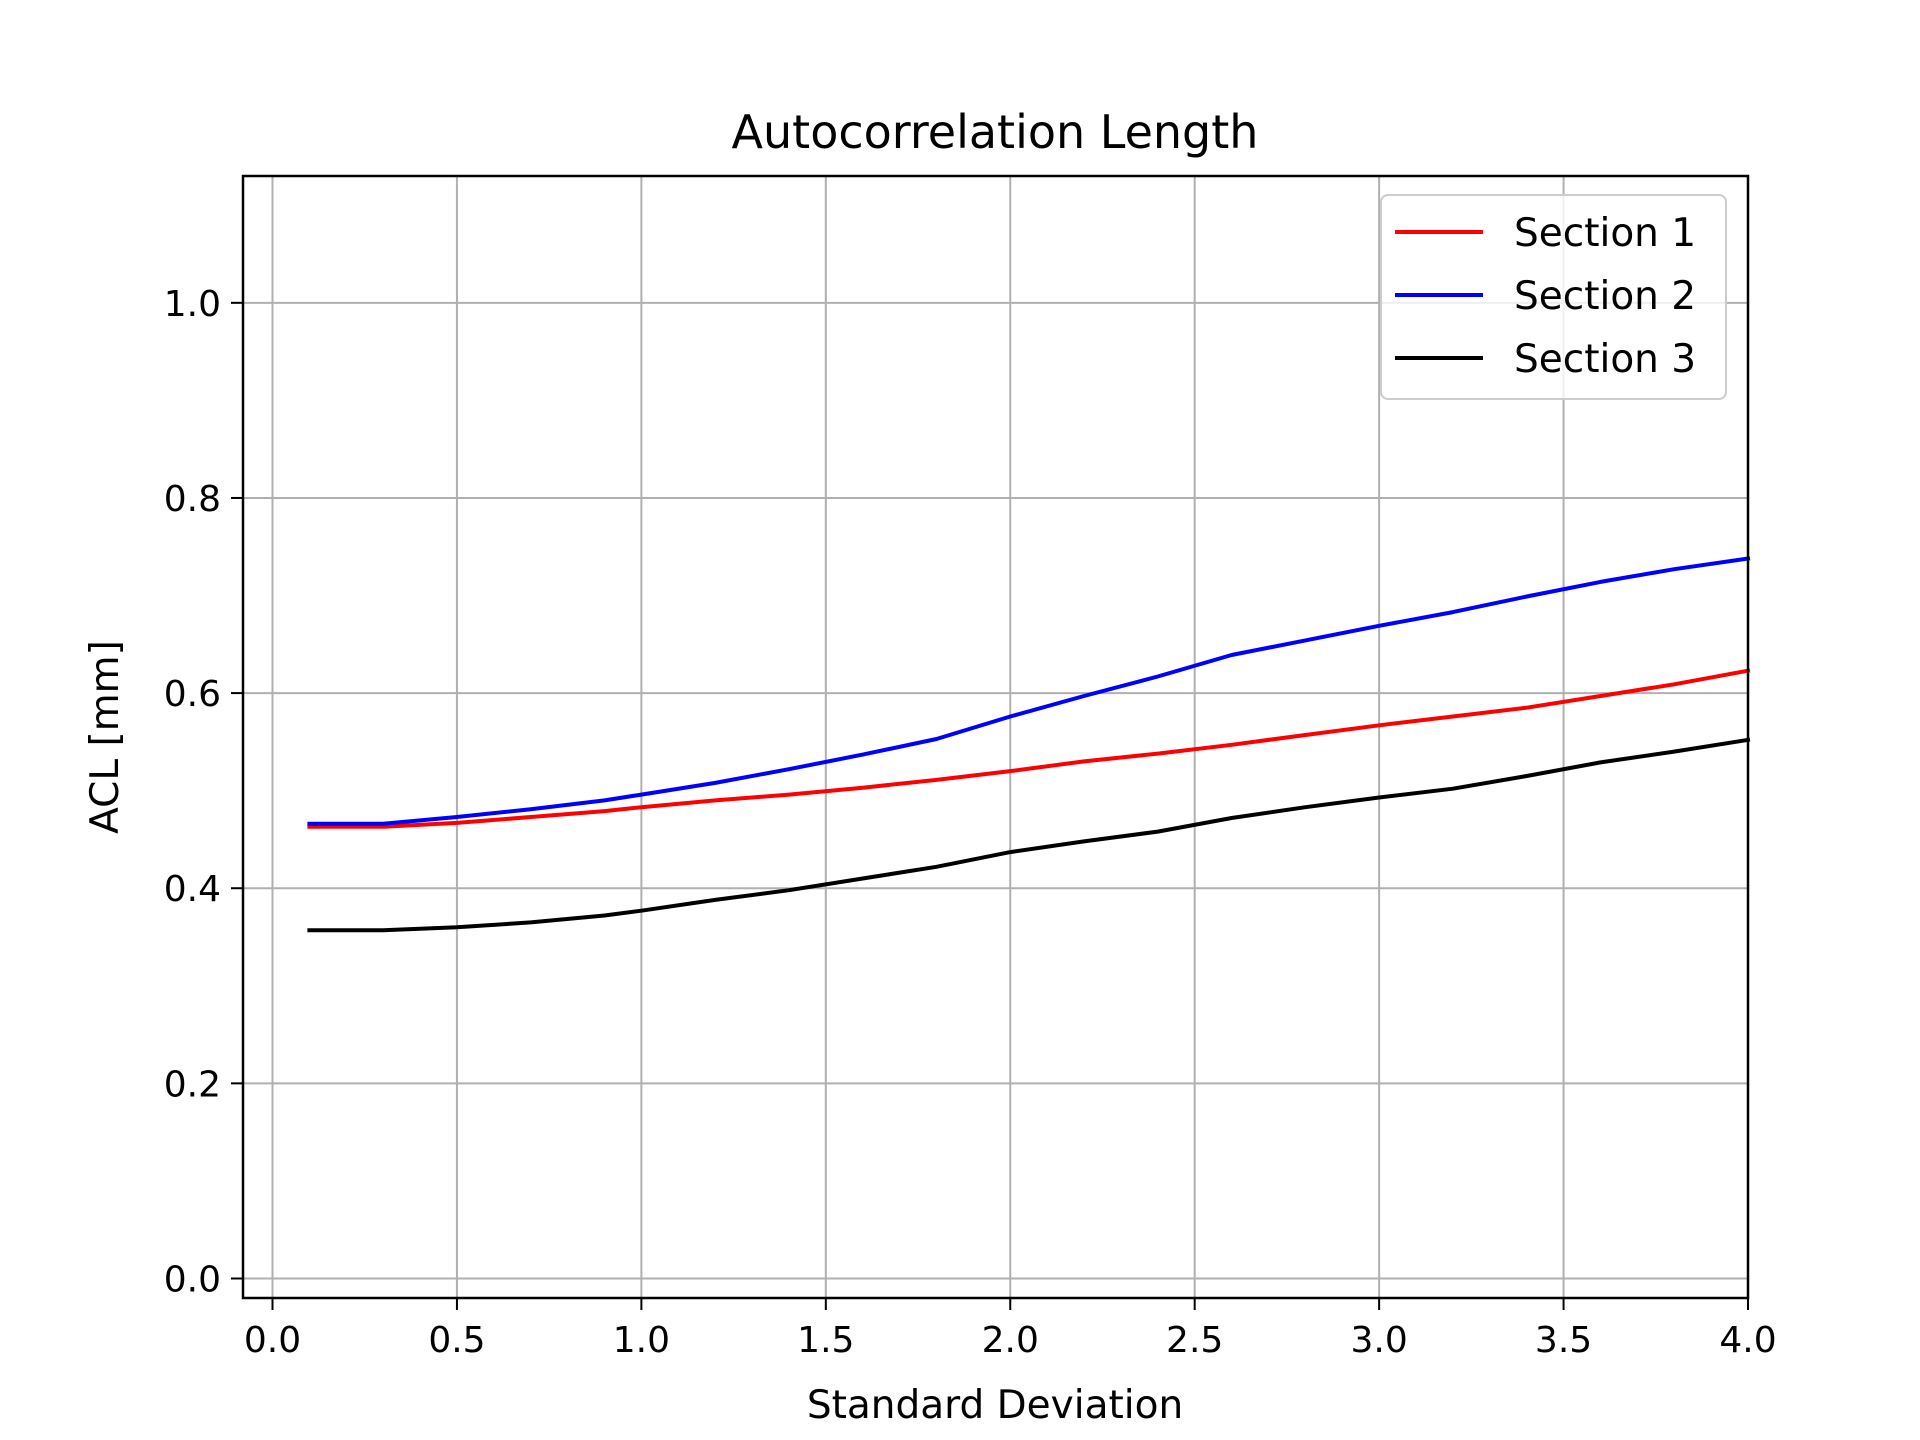 This screenshot has width=1920, height=1440. What do you see at coordinates (192, 304) in the screenshot?
I see `y-tick-label: 1.0` at bounding box center [192, 304].